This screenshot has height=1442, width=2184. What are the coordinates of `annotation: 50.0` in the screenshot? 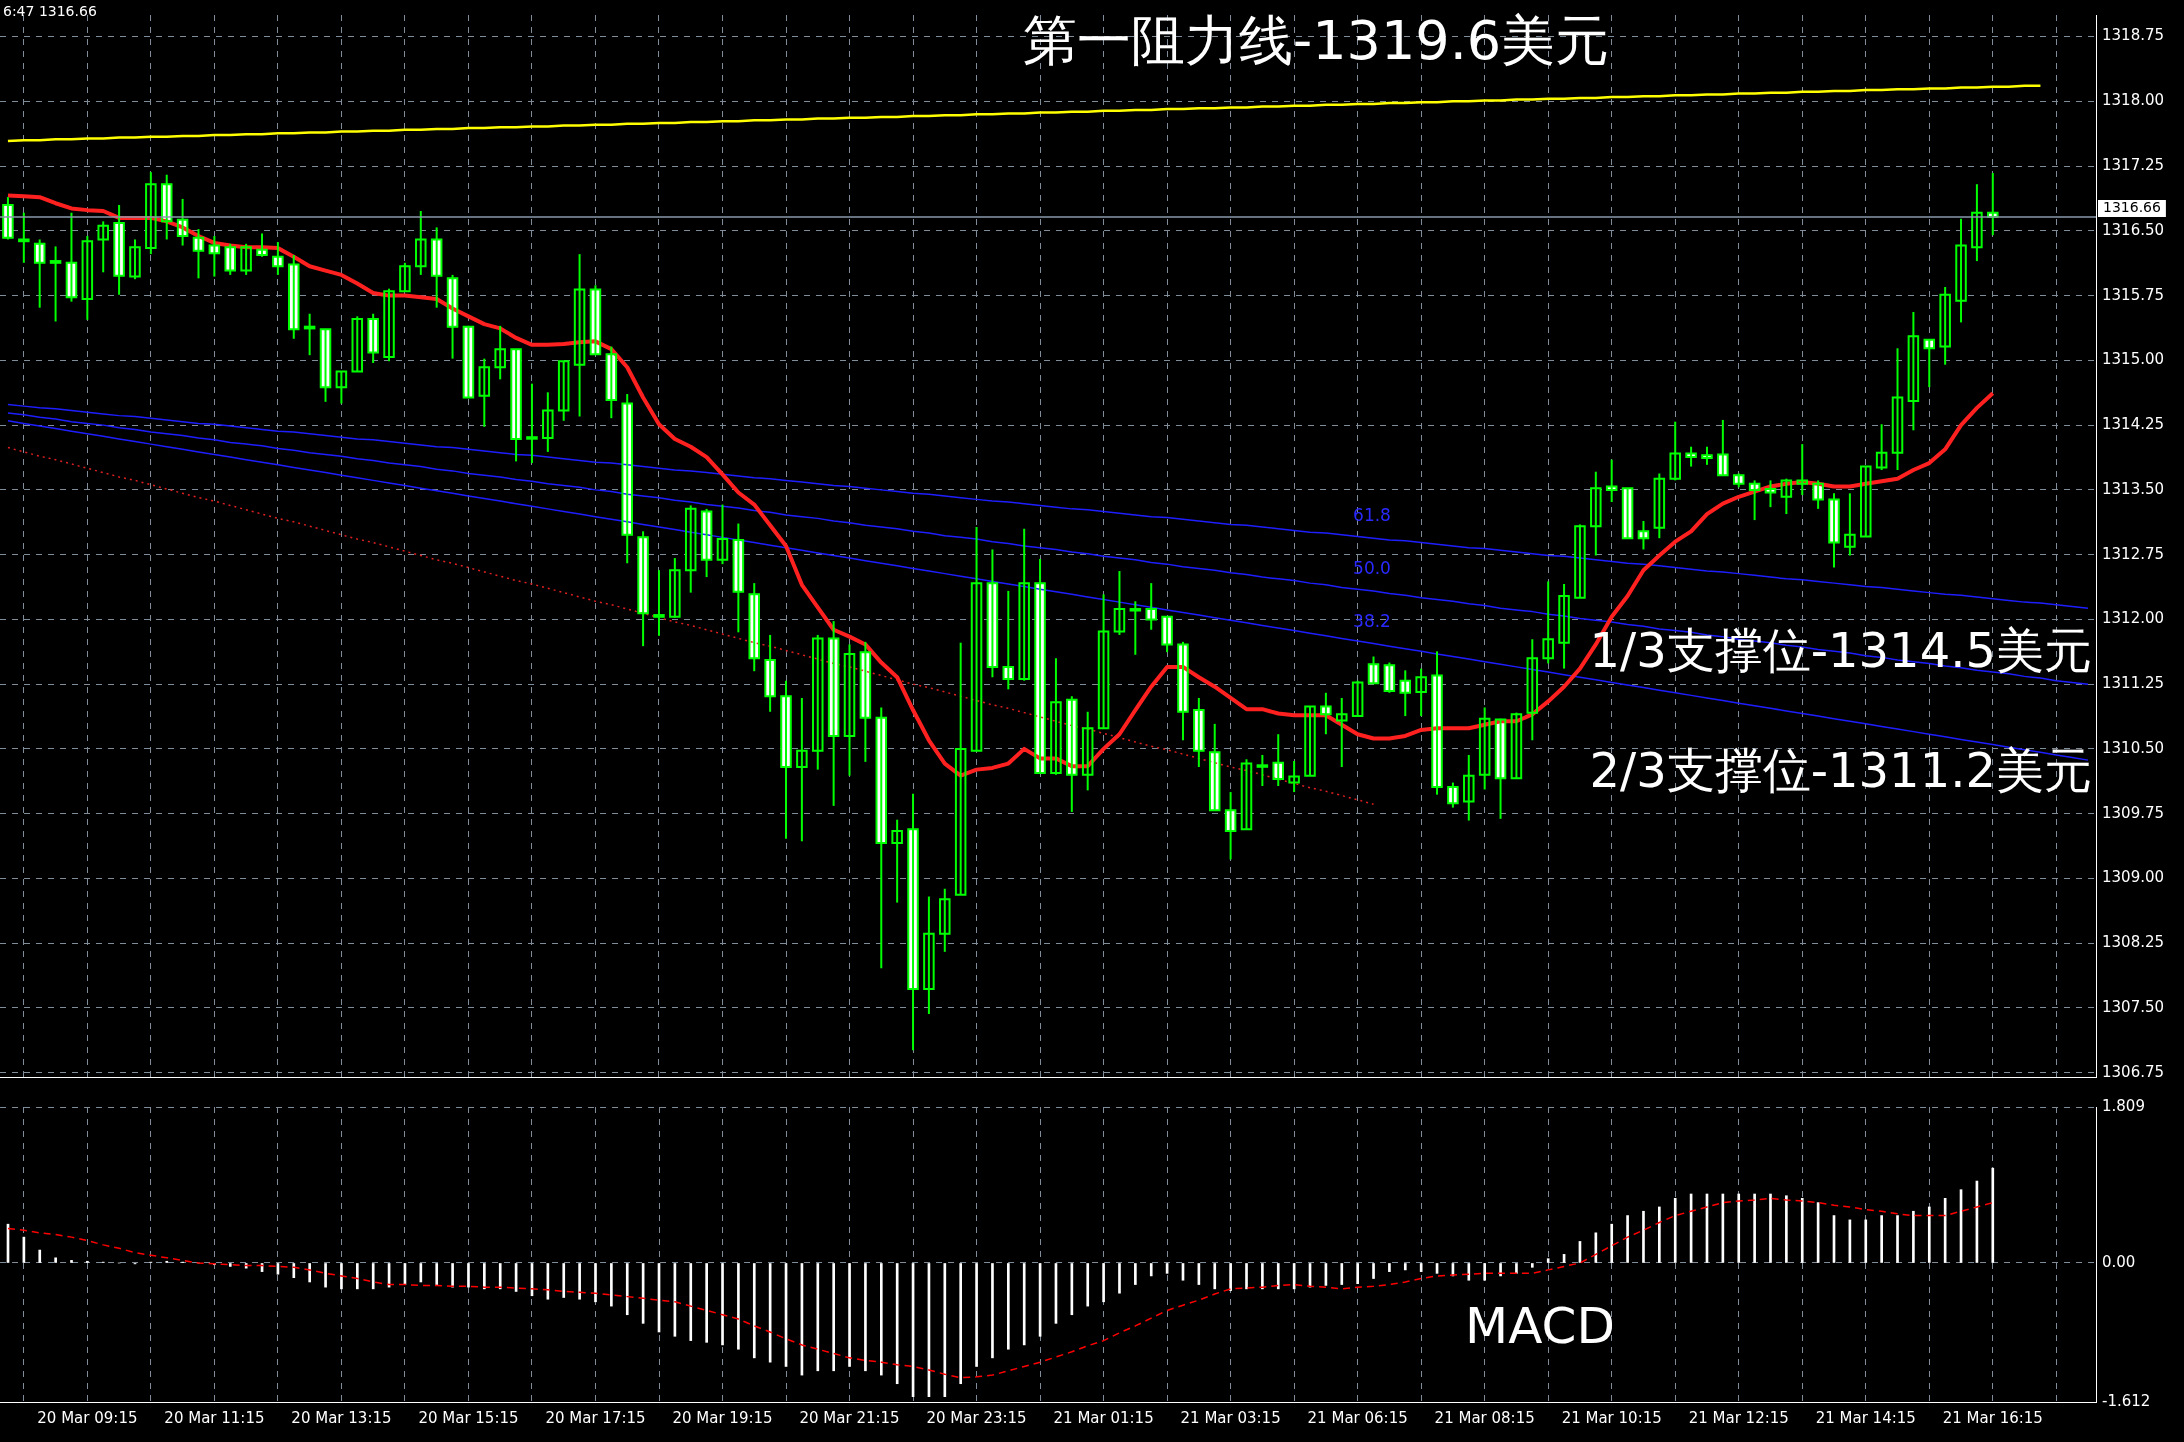 It's located at (1372, 568).